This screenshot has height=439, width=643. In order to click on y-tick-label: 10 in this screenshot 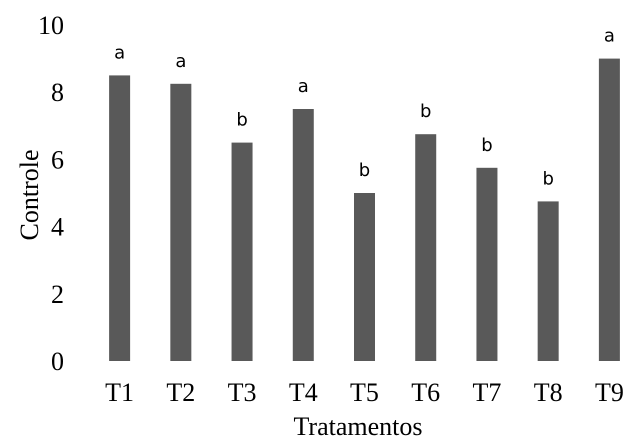, I will do `click(51, 25)`.